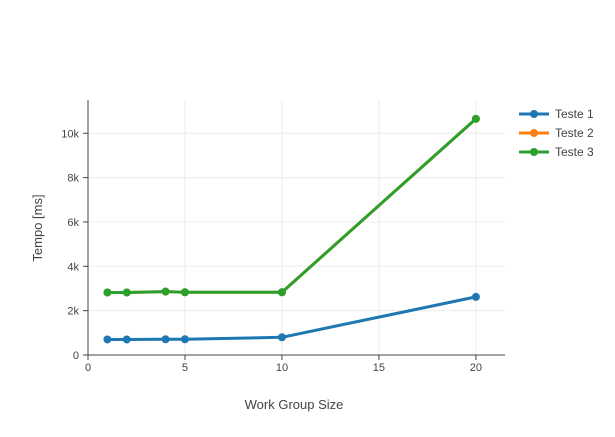 The image size is (615, 437). What do you see at coordinates (37, 227) in the screenshot?
I see `y-axis-title: Tempo [ms]` at bounding box center [37, 227].